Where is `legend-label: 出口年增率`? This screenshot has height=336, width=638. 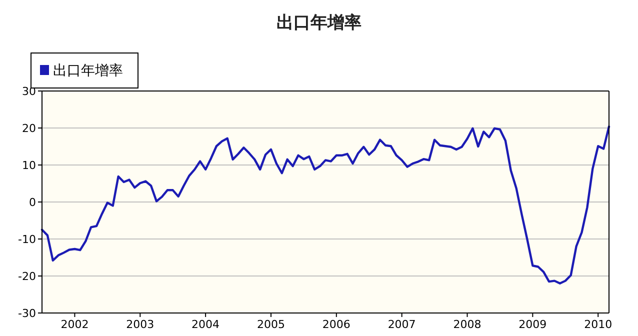 legend-label: 出口年增率 is located at coordinates (88, 71).